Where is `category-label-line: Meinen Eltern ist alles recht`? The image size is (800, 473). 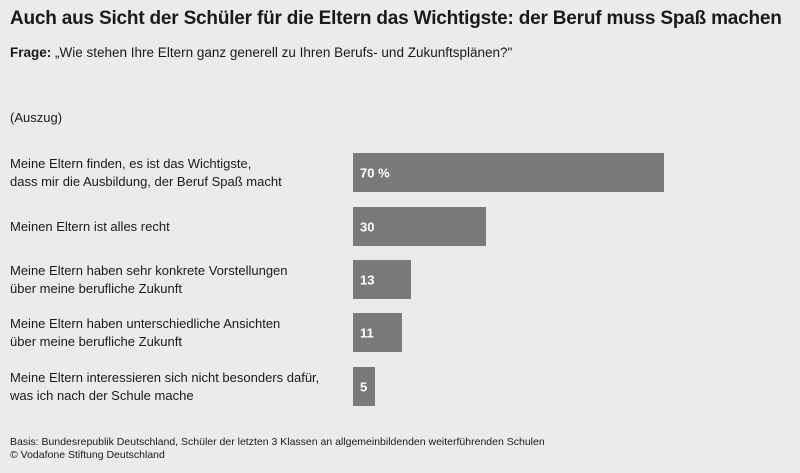 category-label-line: Meinen Eltern ist alles recht is located at coordinates (90, 226).